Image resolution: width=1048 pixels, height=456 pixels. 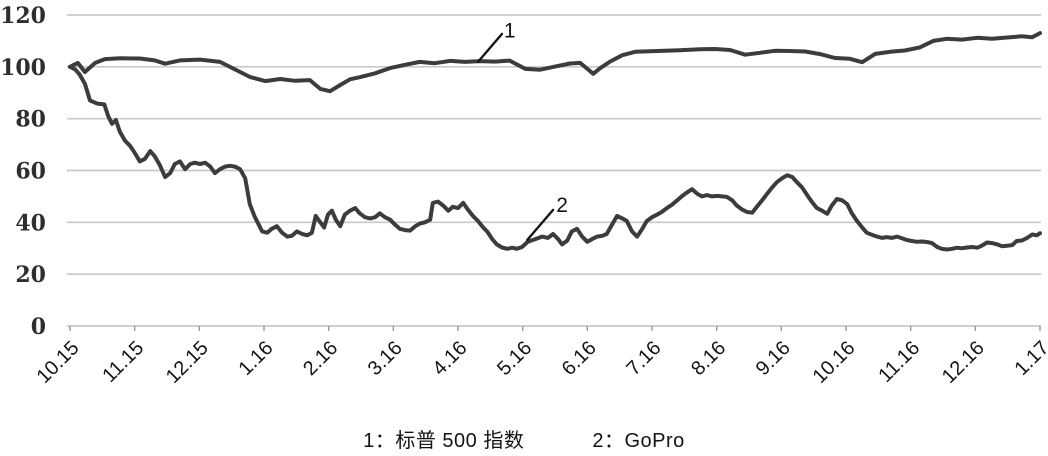 I want to click on x-axis-label-1.17: 1.17, so click(x=1029, y=358).